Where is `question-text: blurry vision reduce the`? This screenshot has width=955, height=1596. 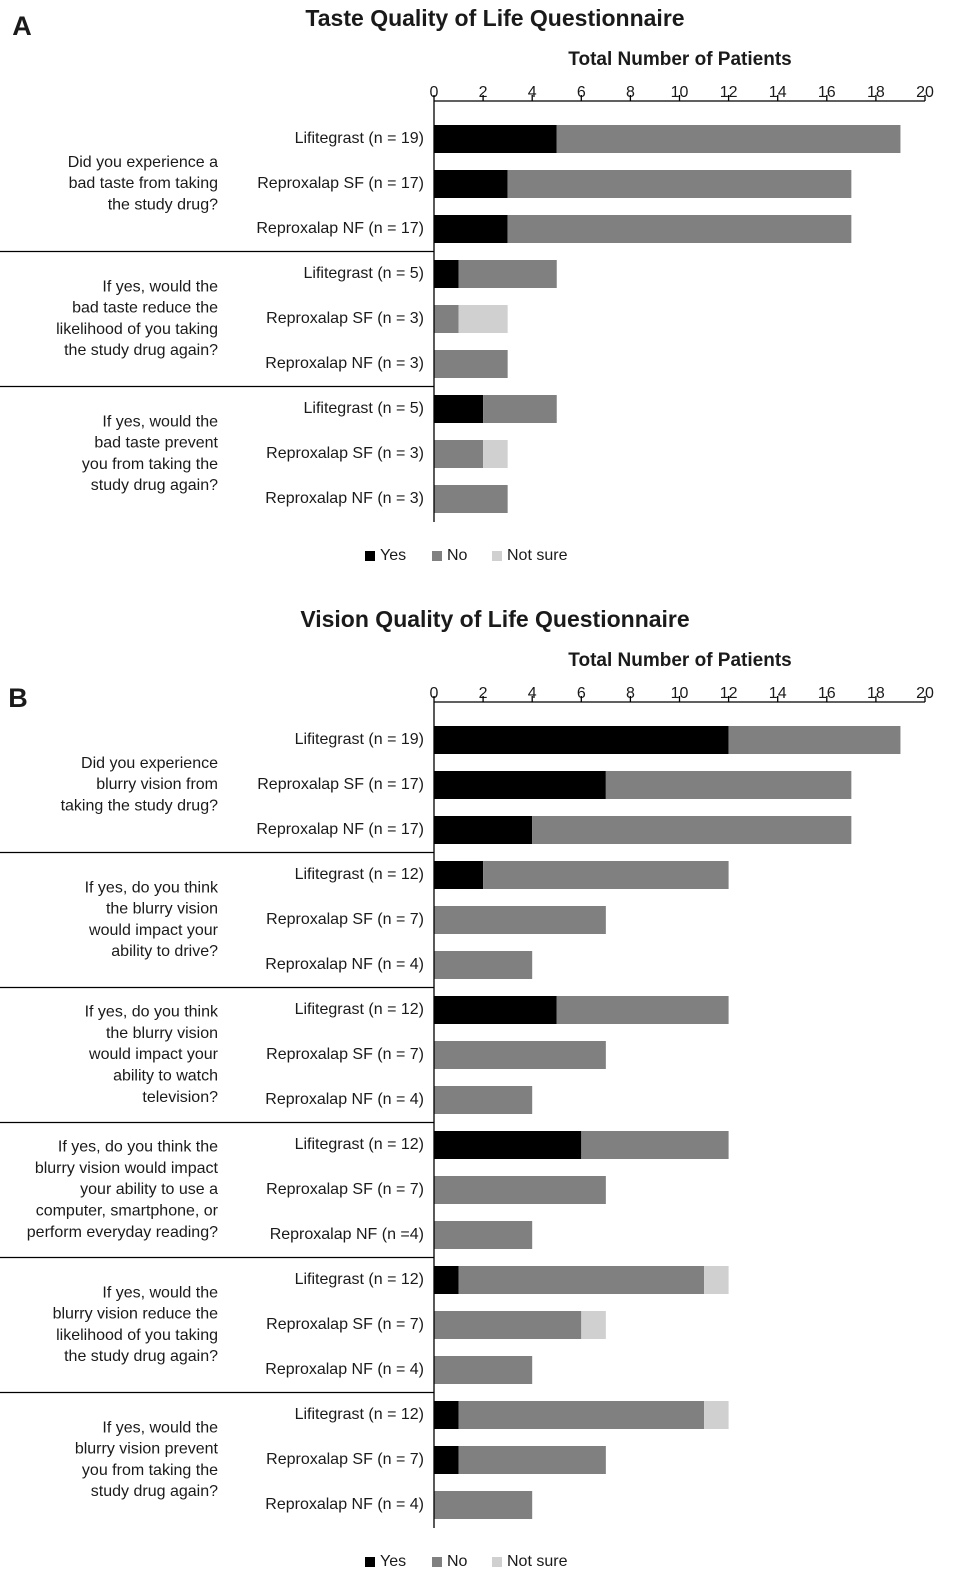 question-text: blurry vision reduce the is located at coordinates (136, 1314).